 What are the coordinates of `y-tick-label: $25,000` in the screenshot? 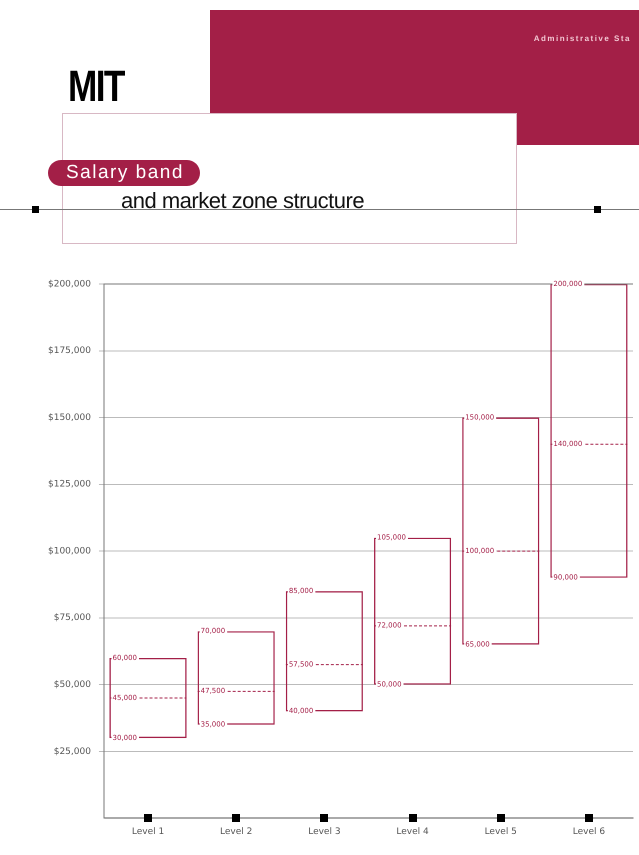 It's located at (73, 751).